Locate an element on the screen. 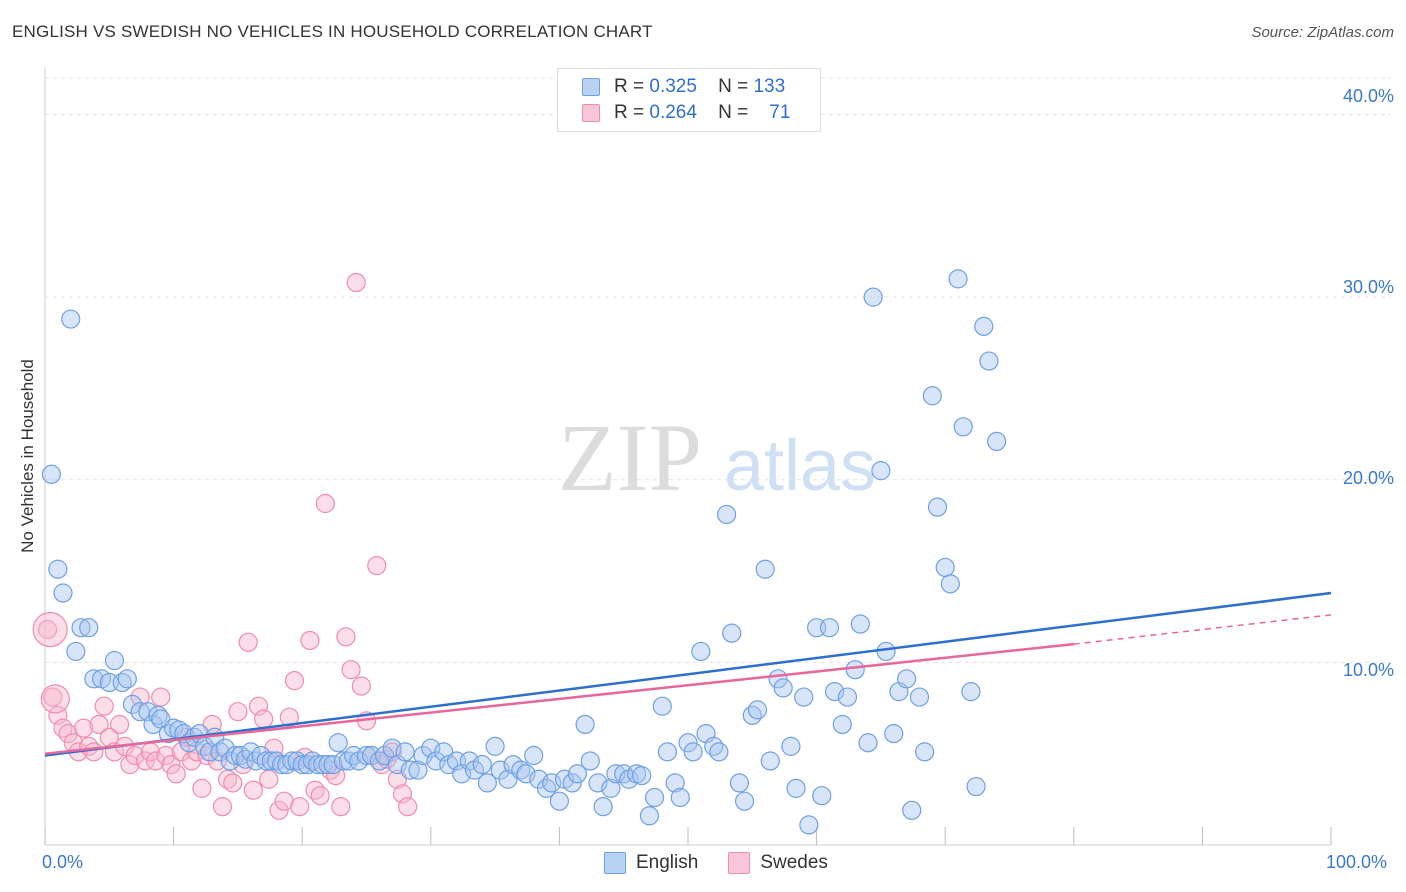  y-tick-40: 40.0% is located at coordinates (1368, 96).